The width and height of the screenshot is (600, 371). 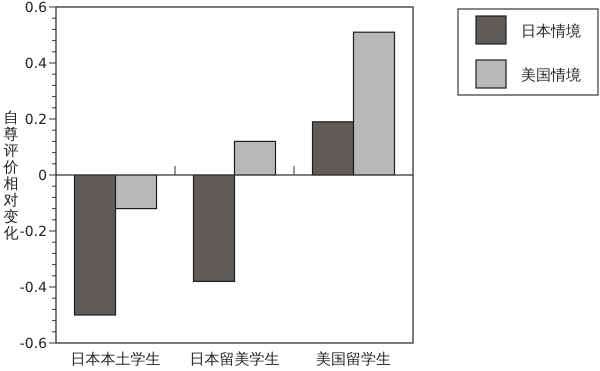 What do you see at coordinates (34, 288) in the screenshot?
I see `y-tick-label: -0.4` at bounding box center [34, 288].